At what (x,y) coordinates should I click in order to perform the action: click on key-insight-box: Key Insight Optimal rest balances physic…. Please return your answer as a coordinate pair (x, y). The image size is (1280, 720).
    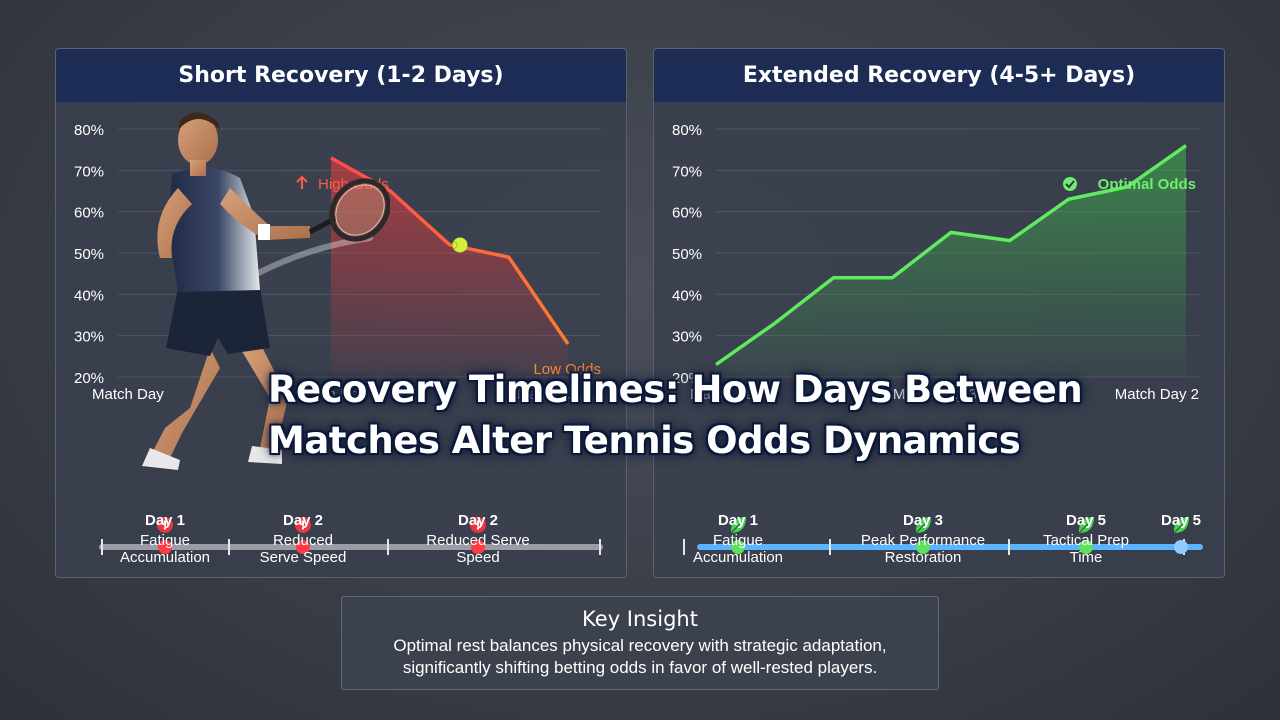
    Looking at the image, I should click on (640, 643).